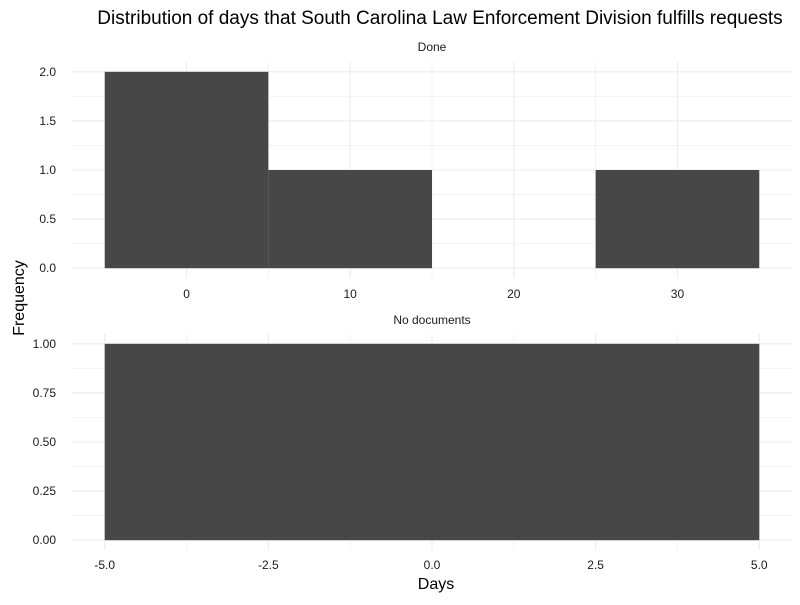 Image resolution: width=800 pixels, height=605 pixels. Describe the element at coordinates (47, 72) in the screenshot. I see `y-tick-label: 2.0` at that location.